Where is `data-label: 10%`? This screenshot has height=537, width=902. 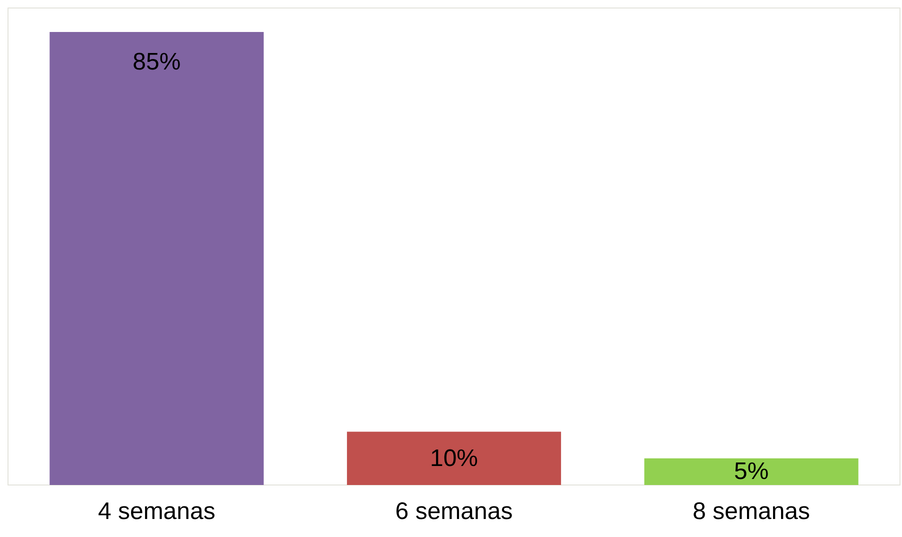
data-label: 10% is located at coordinates (454, 458).